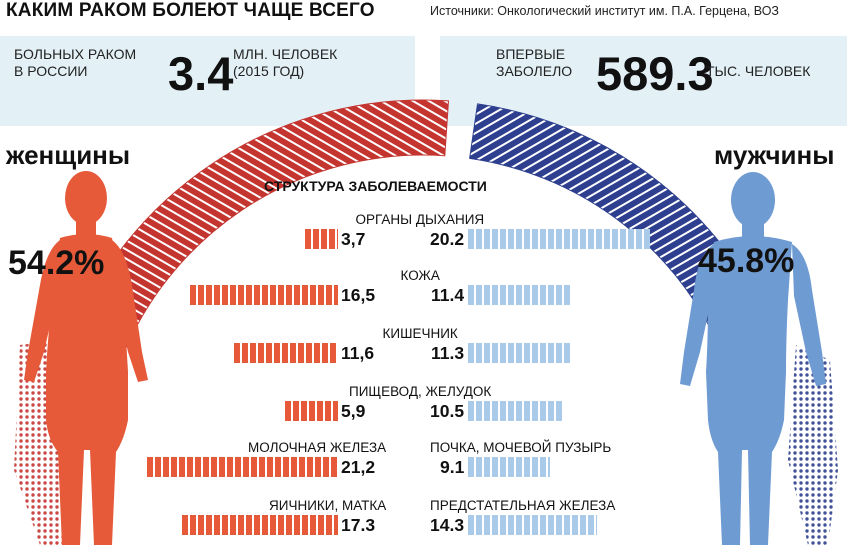 The image size is (847, 552). I want to click on women-value: 11,6, so click(358, 353).